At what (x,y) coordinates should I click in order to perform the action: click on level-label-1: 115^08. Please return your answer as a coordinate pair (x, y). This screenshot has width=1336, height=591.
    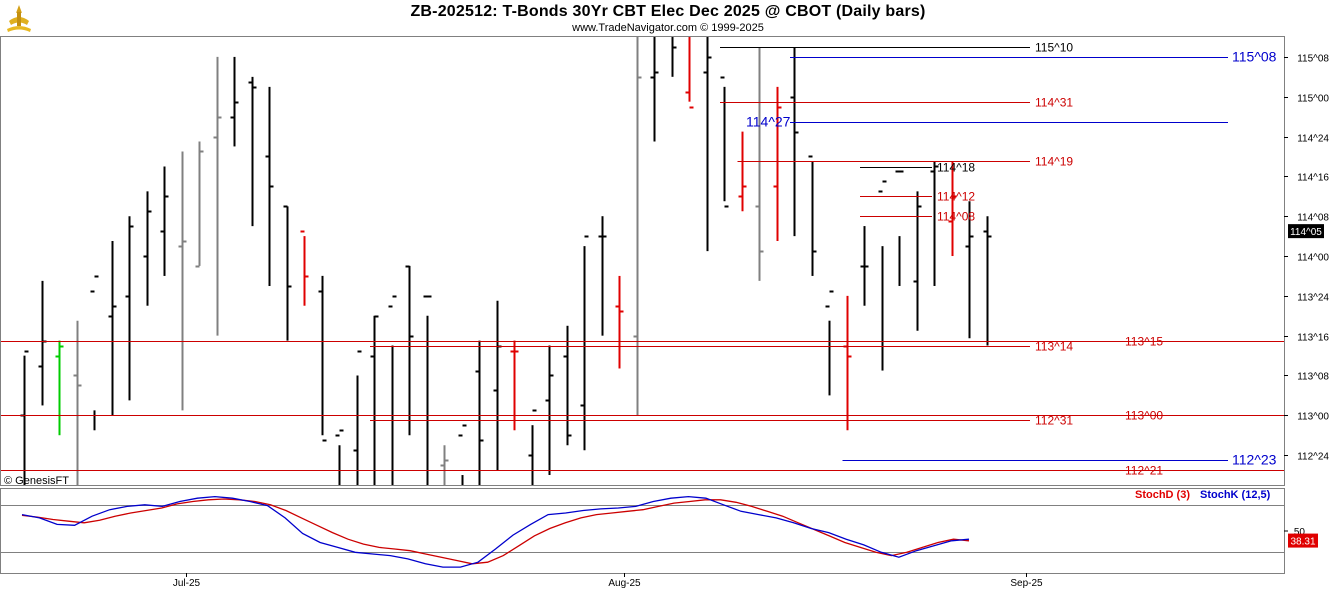
    Looking at the image, I should click on (1254, 57).